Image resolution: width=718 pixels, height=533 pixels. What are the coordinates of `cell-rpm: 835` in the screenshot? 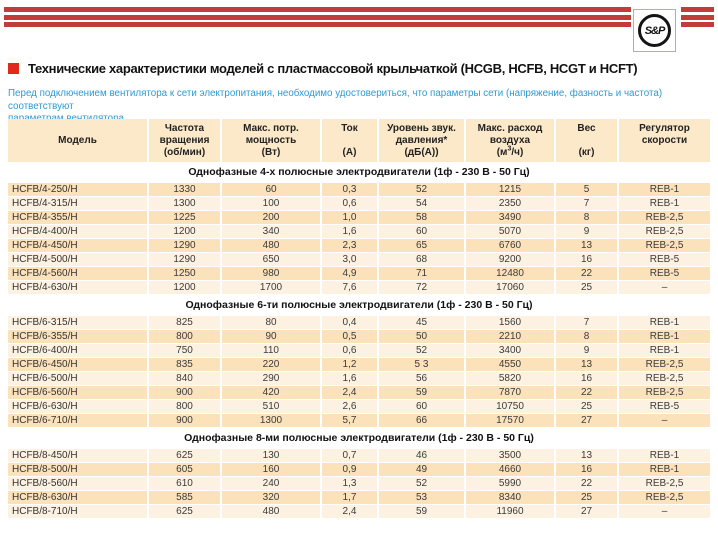 It's located at (185, 364).